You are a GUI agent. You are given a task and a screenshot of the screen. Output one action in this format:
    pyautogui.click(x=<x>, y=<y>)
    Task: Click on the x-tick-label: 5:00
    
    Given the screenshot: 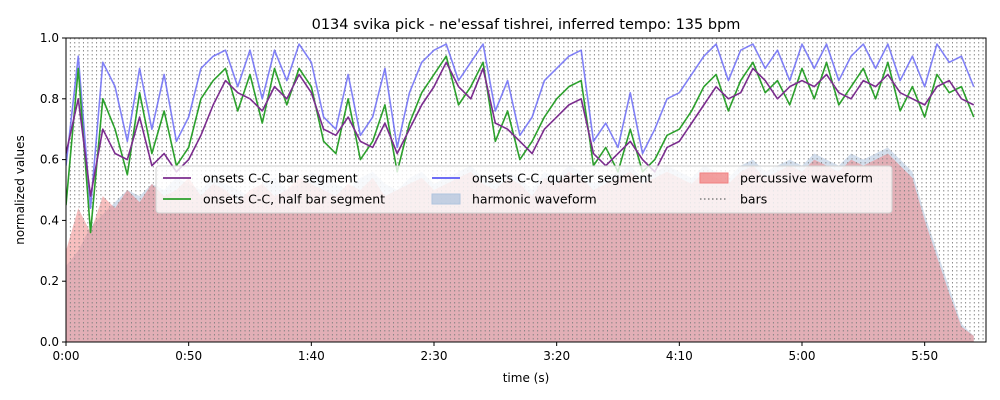 What is the action you would take?
    pyautogui.click(x=802, y=356)
    